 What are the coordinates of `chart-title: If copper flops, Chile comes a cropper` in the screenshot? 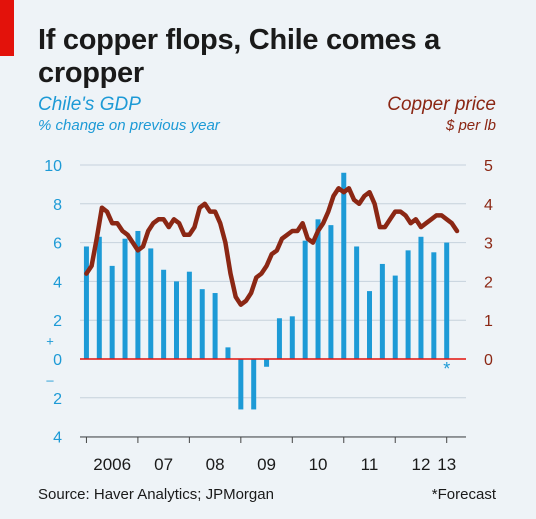 It's located at (239, 56).